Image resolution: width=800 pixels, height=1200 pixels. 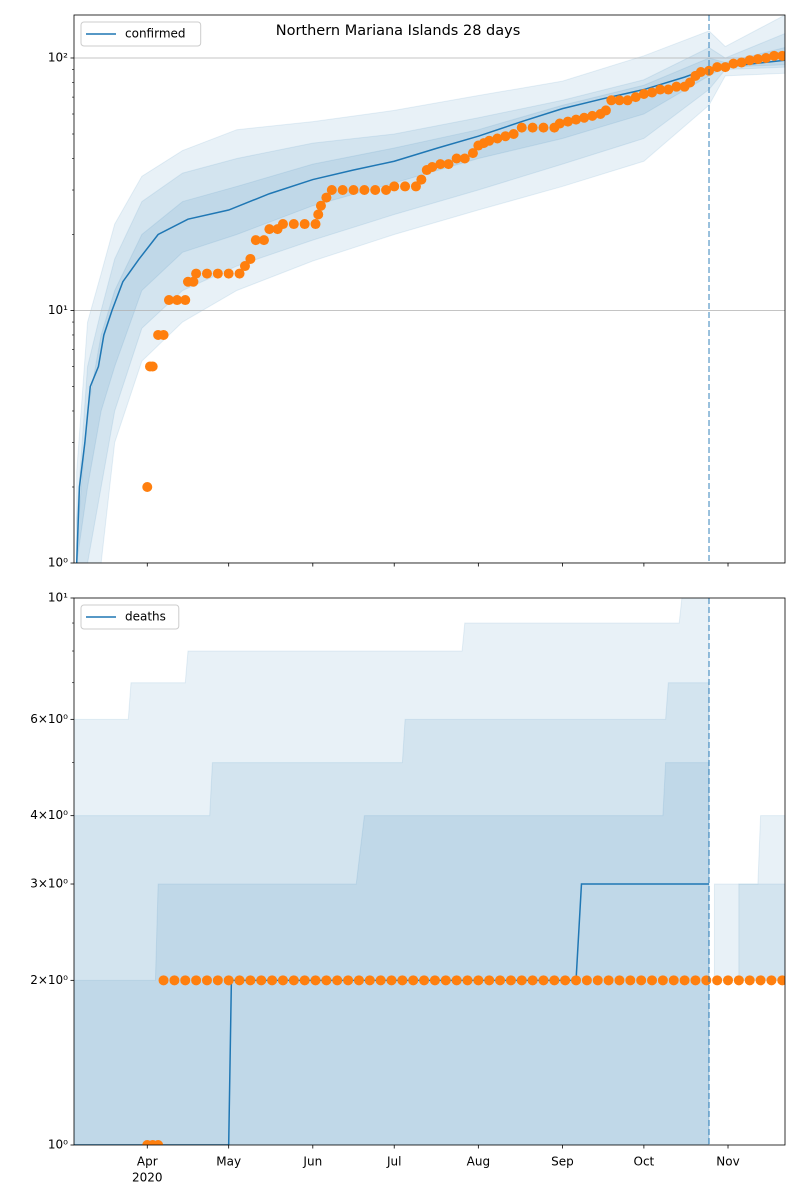 What do you see at coordinates (228, 1162) in the screenshot?
I see `x-tick-label: May` at bounding box center [228, 1162].